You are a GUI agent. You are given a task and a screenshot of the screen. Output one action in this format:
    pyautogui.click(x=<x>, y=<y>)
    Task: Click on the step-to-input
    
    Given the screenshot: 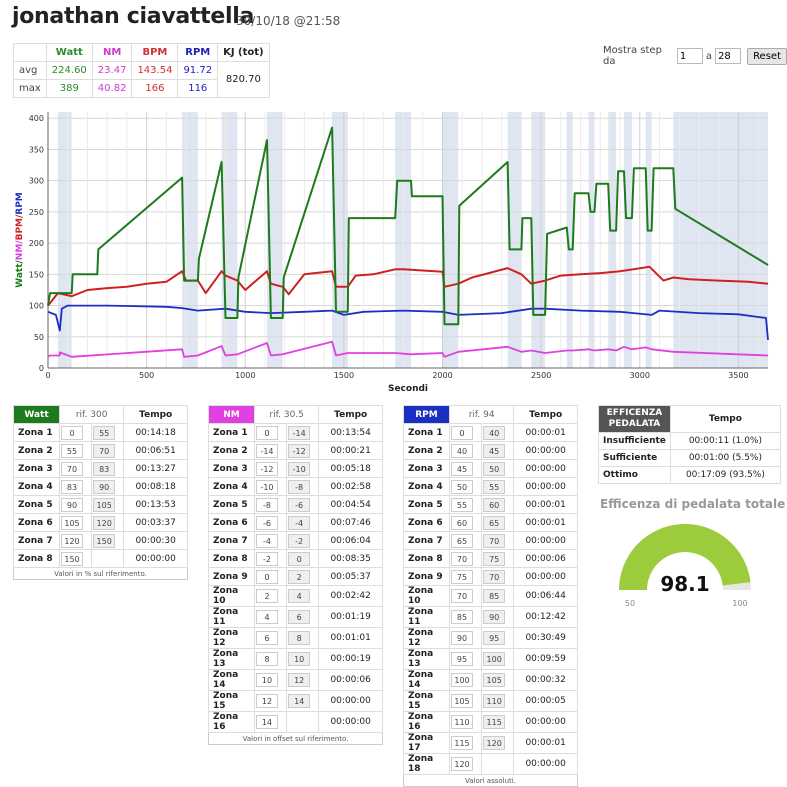 What is the action you would take?
    pyautogui.click(x=728, y=56)
    